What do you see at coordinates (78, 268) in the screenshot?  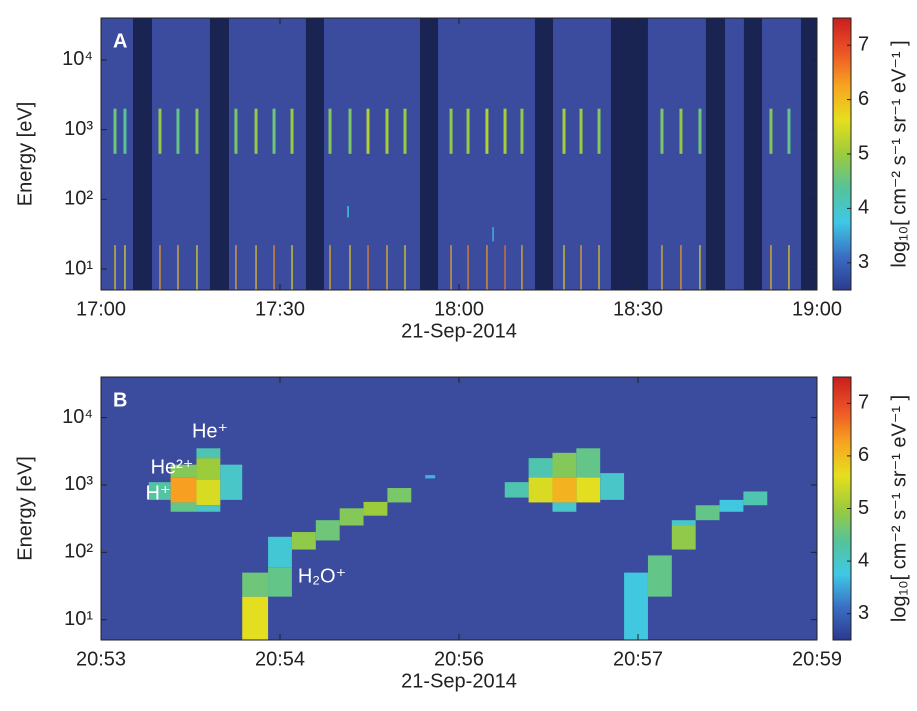 I see `y-tick-label: 10¹` at bounding box center [78, 268].